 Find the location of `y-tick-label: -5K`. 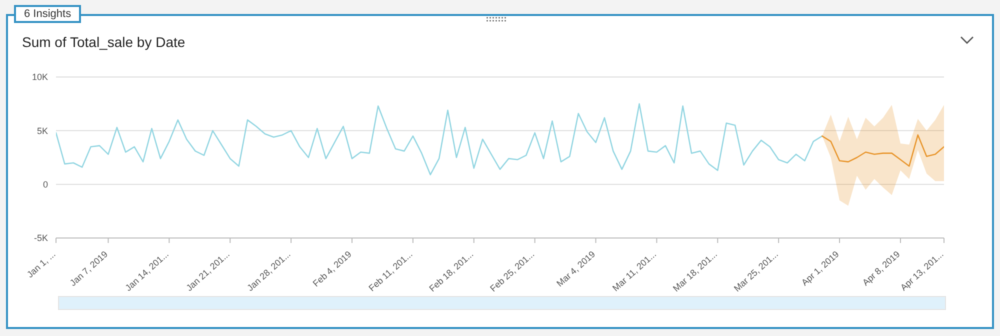

y-tick-label: -5K is located at coordinates (41, 238).